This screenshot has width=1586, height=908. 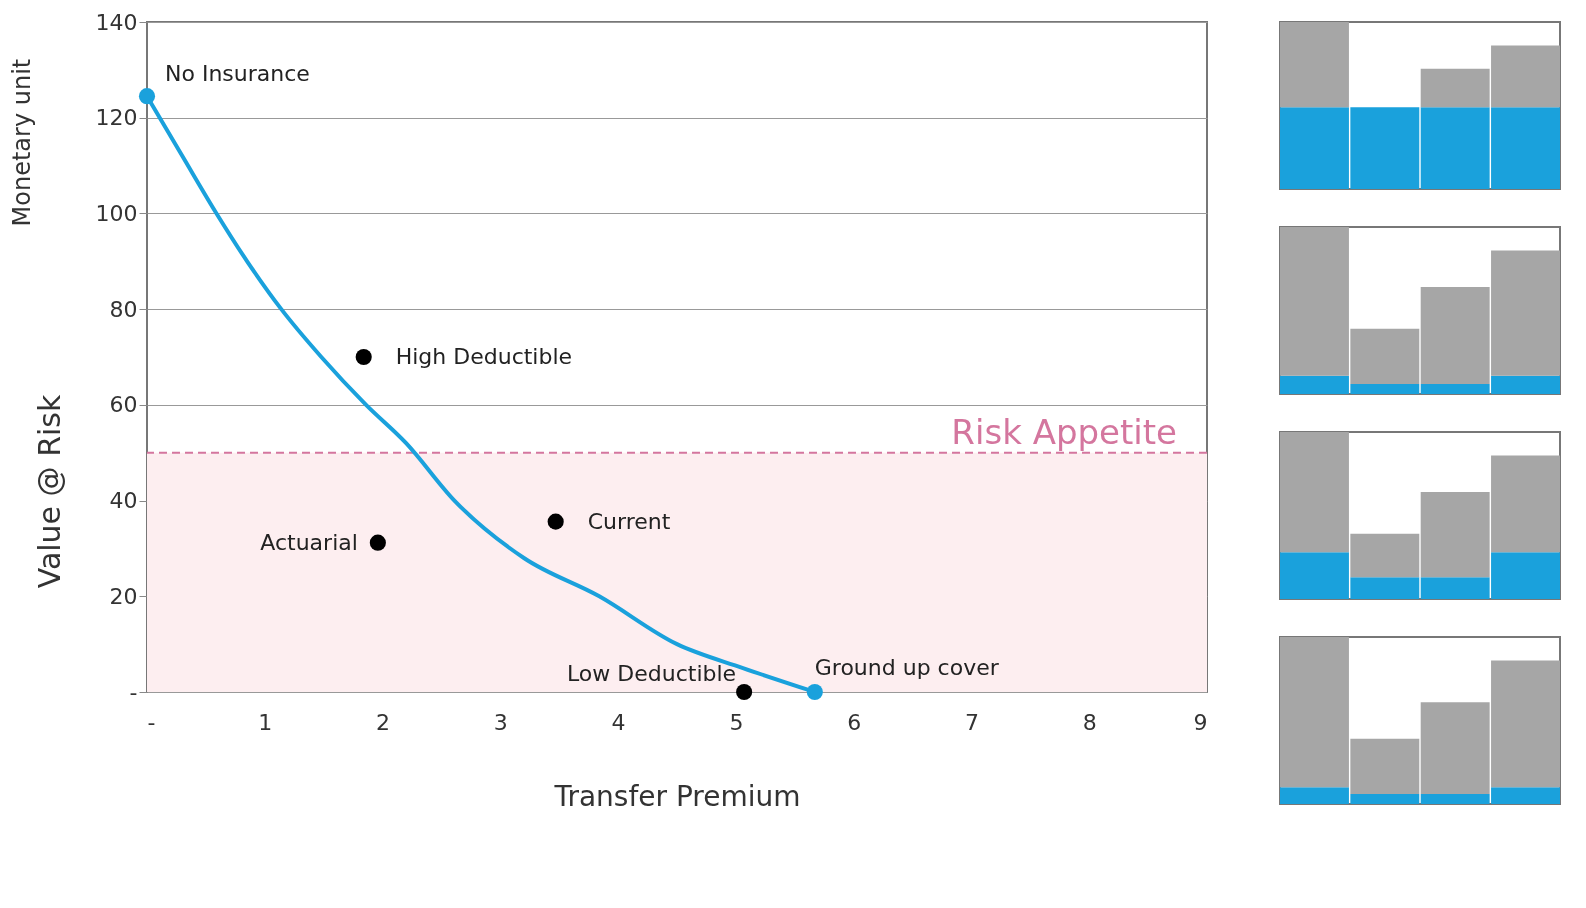 What do you see at coordinates (1314, 65) in the screenshot?
I see `bar` at bounding box center [1314, 65].